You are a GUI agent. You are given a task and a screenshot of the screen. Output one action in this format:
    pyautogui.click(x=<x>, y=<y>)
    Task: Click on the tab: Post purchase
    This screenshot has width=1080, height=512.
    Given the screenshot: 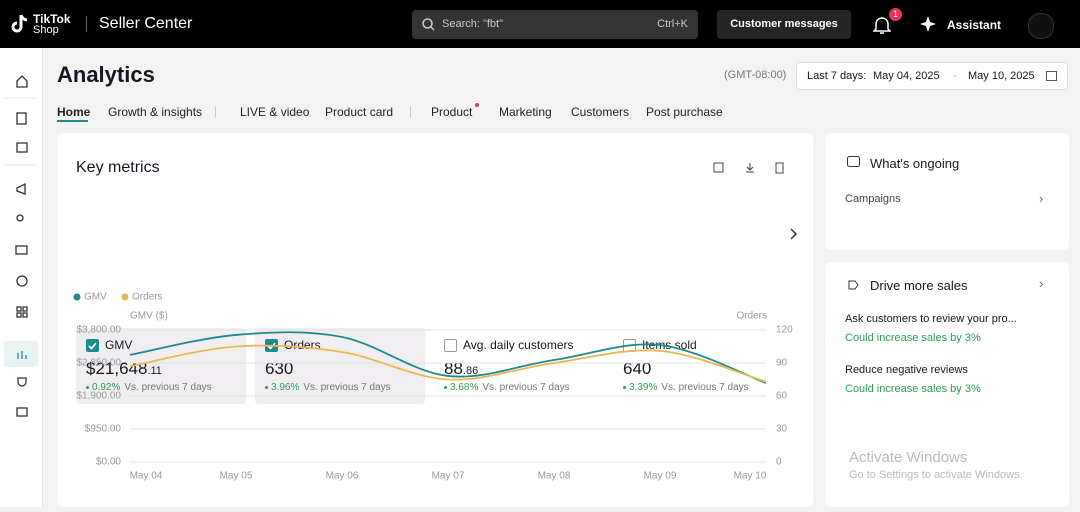 What is the action you would take?
    pyautogui.click(x=684, y=112)
    